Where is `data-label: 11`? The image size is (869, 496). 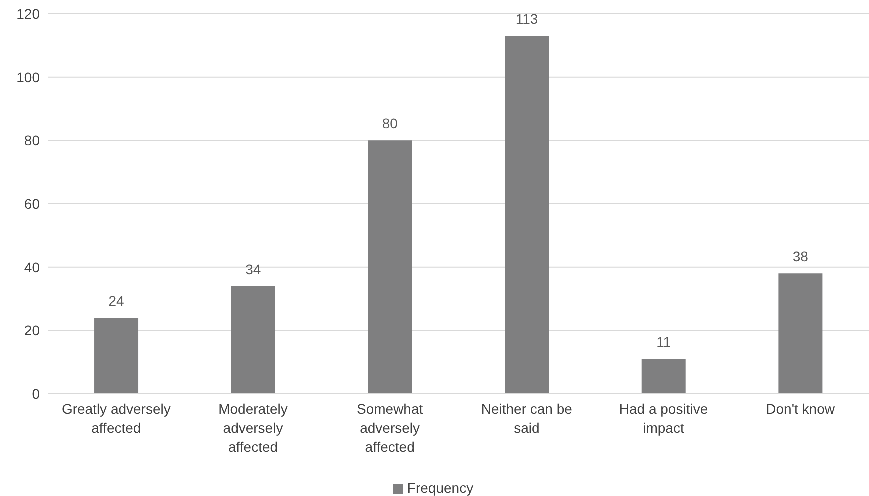
data-label: 11 is located at coordinates (664, 342).